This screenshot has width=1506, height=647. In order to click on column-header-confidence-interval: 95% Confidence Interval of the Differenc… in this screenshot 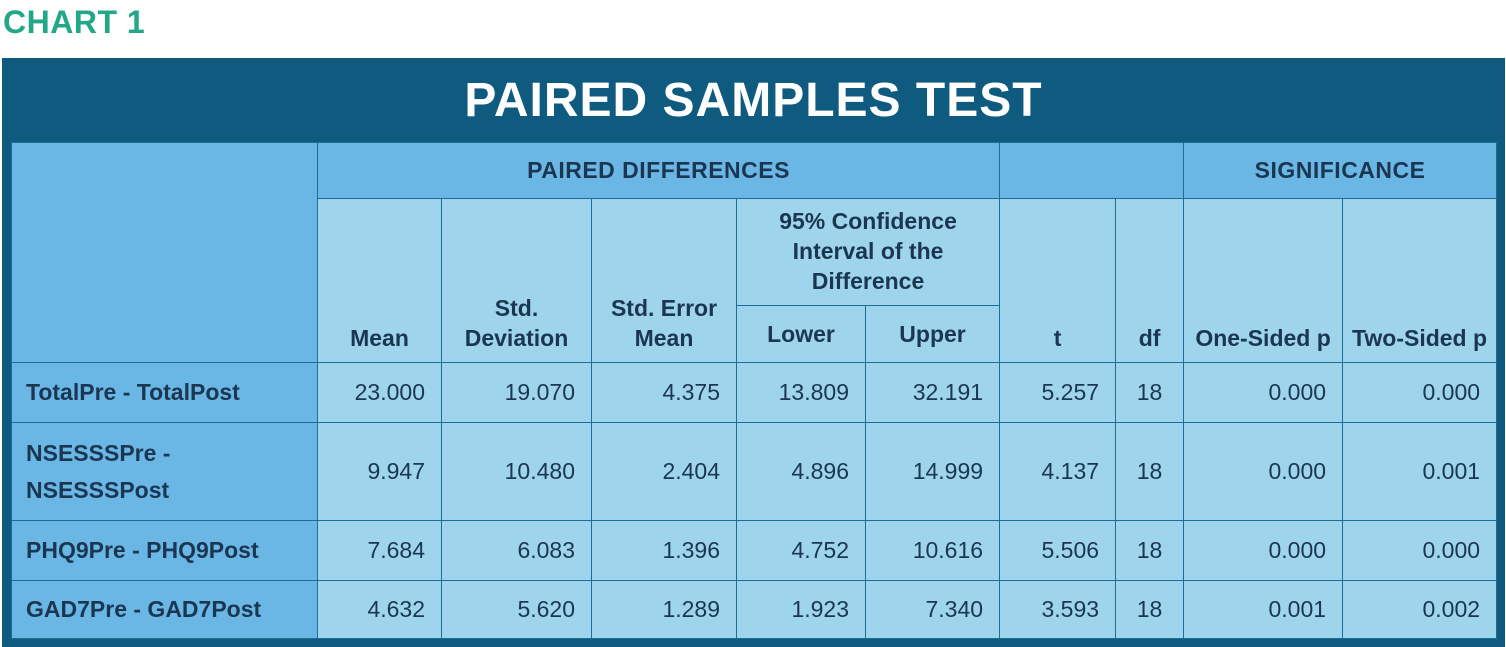, I will do `click(868, 252)`.